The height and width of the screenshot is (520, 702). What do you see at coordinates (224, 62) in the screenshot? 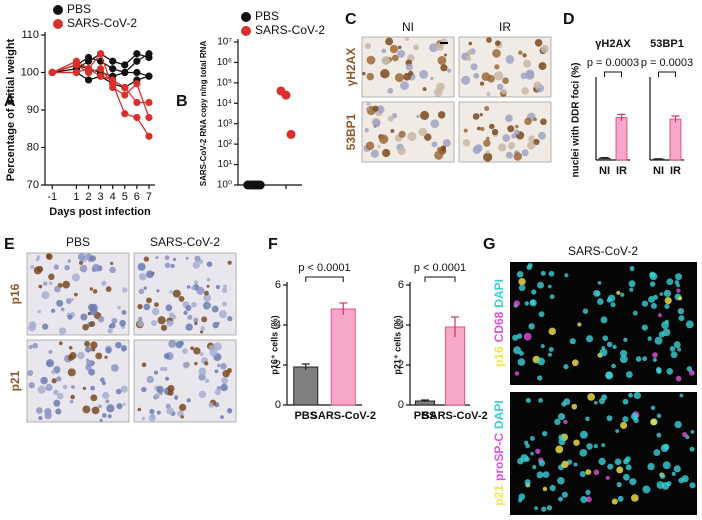
I see `y-tick-label: 10⁶` at bounding box center [224, 62].